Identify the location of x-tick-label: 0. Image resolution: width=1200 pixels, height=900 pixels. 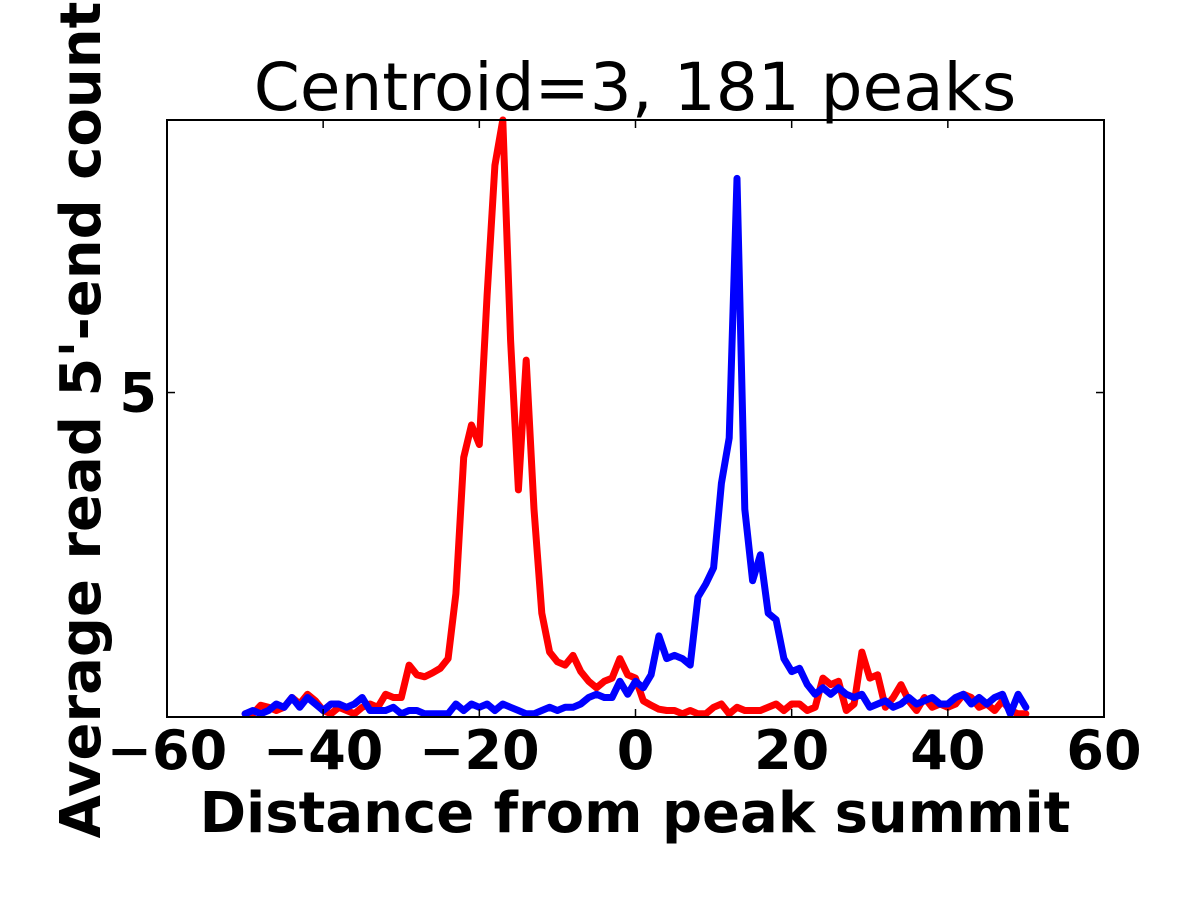
(636, 750).